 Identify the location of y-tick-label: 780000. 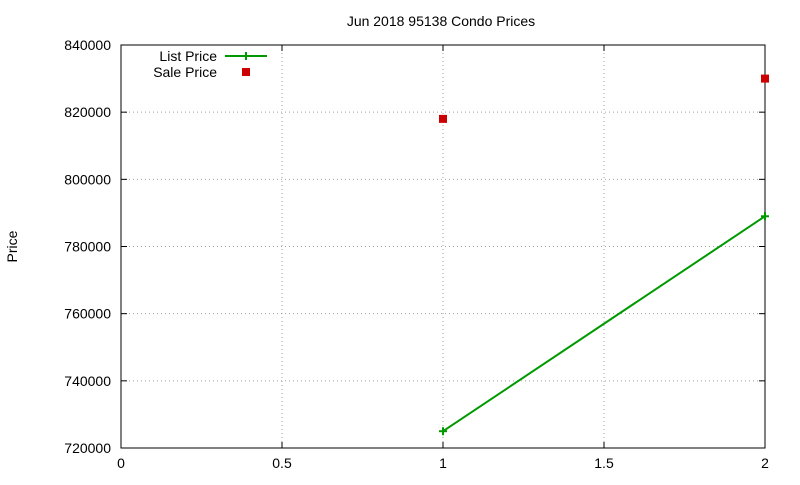
(87, 247).